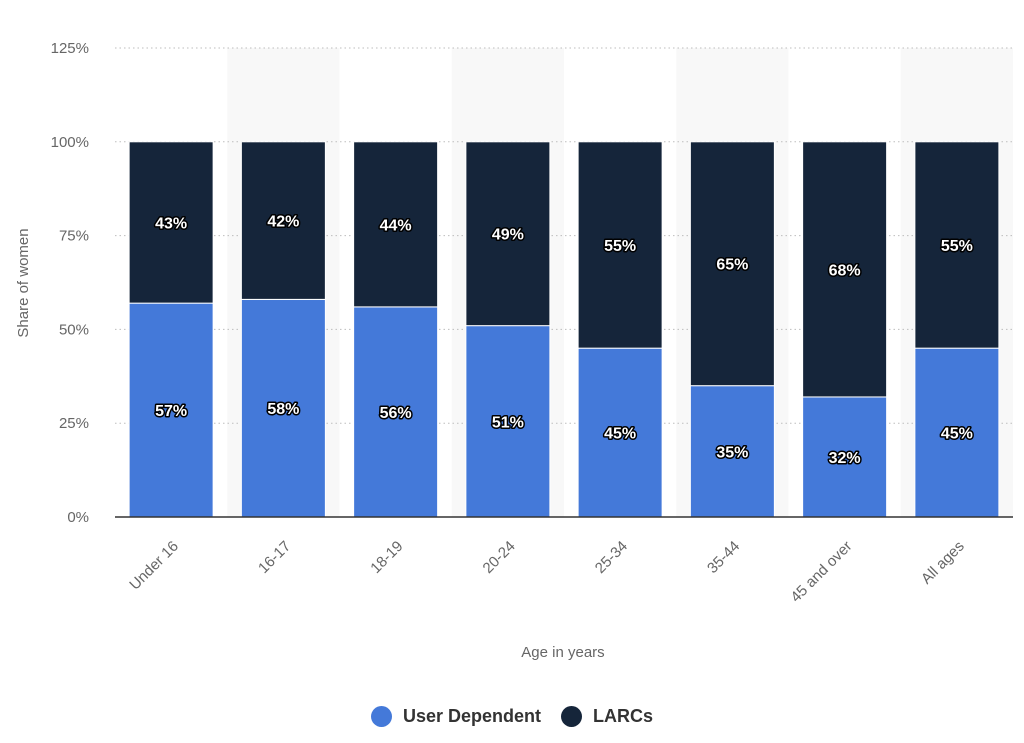 This screenshot has height=743, width=1024. Describe the element at coordinates (623, 715) in the screenshot. I see `legend-label-larcs: LARCs` at that location.